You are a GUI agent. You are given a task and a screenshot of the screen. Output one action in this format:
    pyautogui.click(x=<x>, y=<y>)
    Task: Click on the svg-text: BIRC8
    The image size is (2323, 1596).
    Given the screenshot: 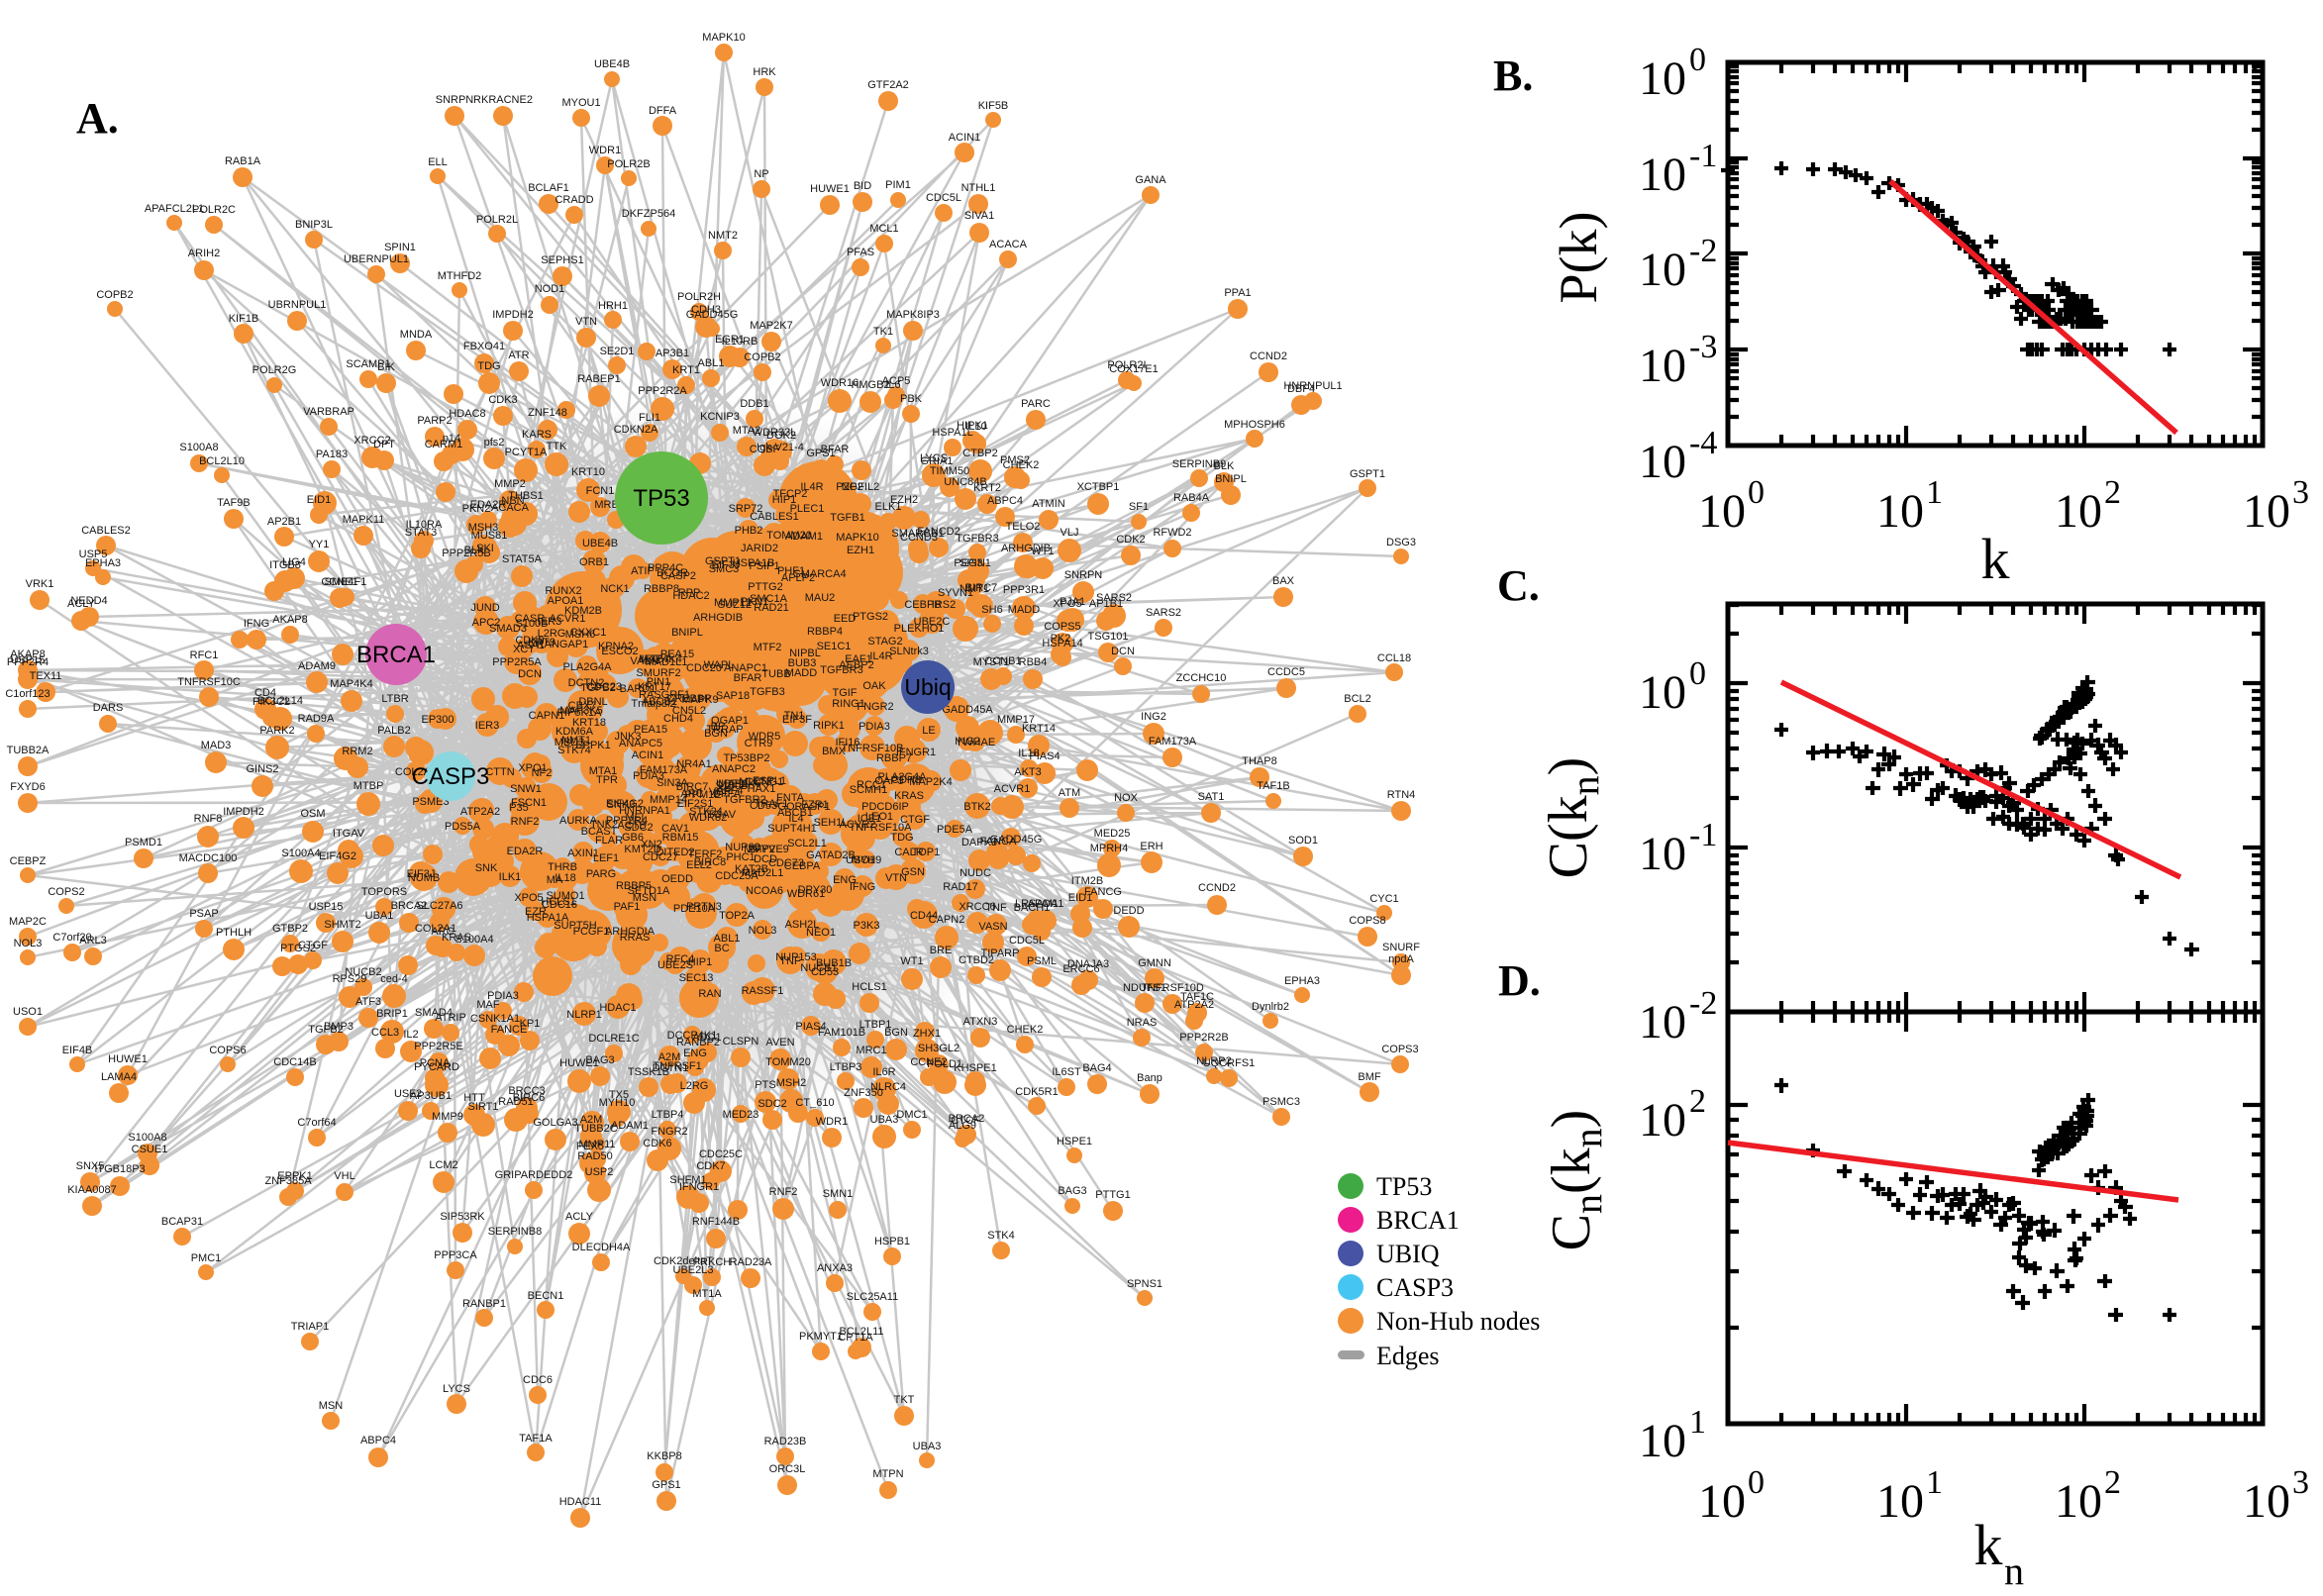 What is the action you would take?
    pyautogui.click(x=710, y=862)
    